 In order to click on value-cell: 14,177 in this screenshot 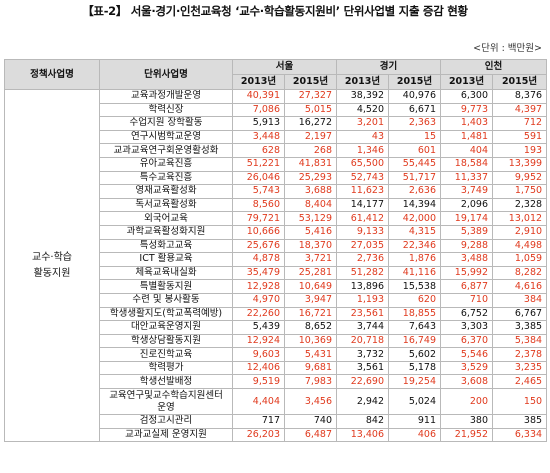, I will do `click(363, 205)`.